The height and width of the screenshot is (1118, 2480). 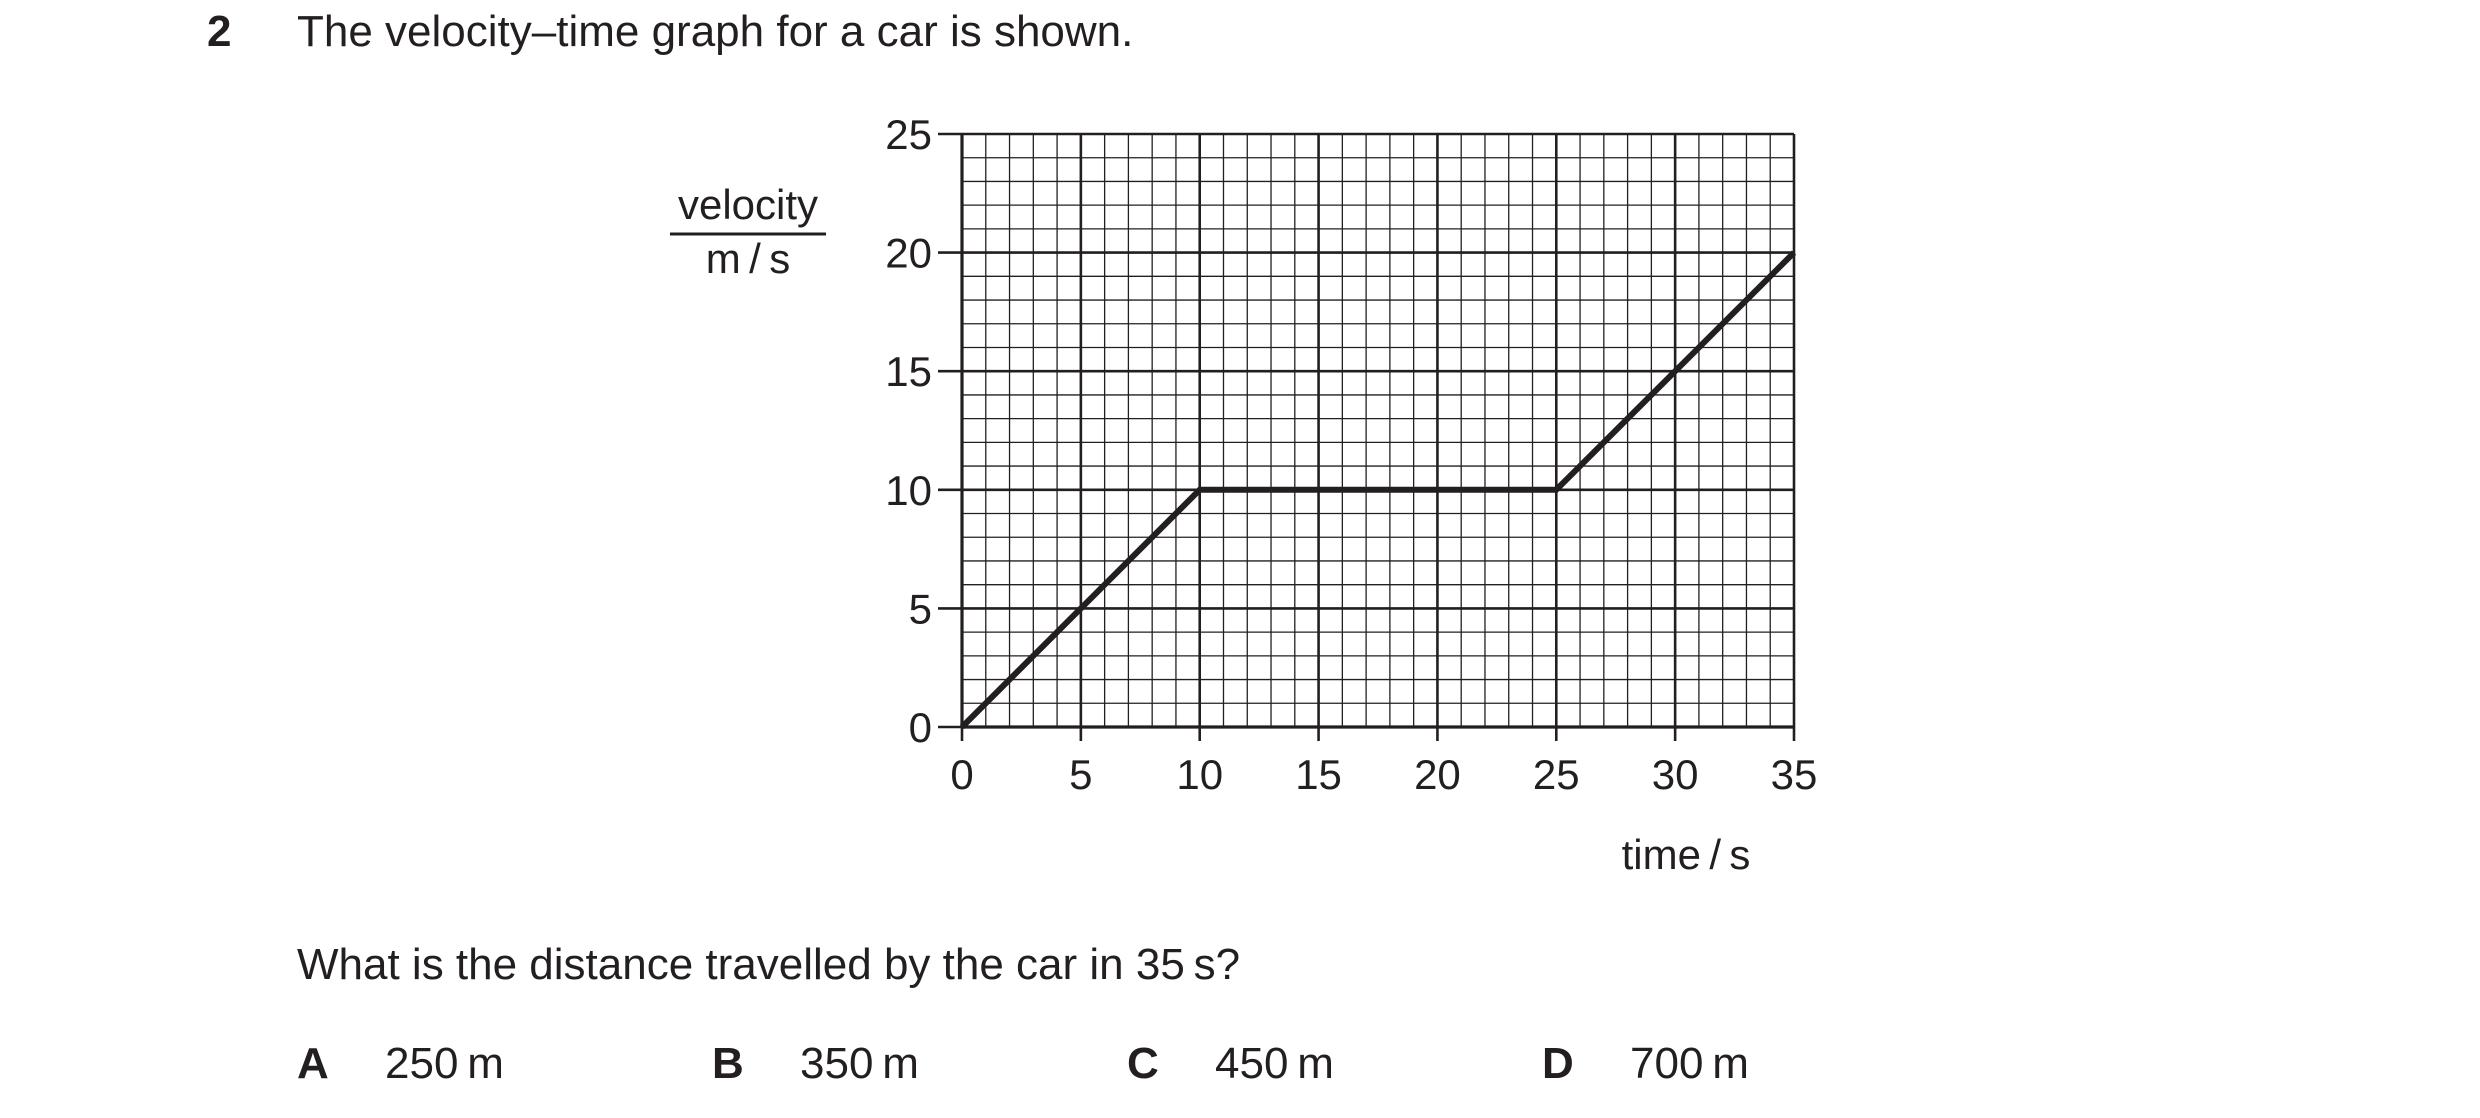 What do you see at coordinates (920, 727) in the screenshot?
I see `y-tick-label: 0` at bounding box center [920, 727].